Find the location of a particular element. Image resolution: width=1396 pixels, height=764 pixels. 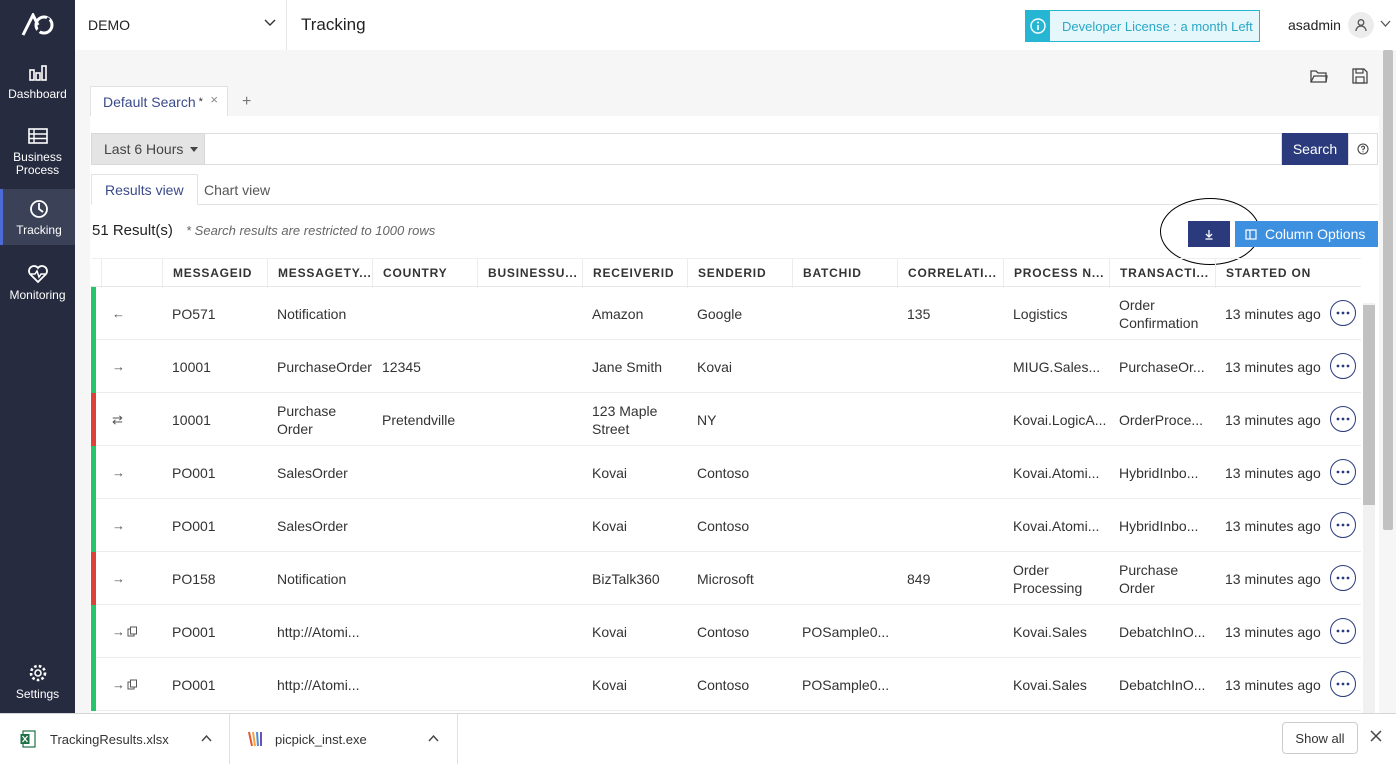

logo-icon is located at coordinates (37, 25).